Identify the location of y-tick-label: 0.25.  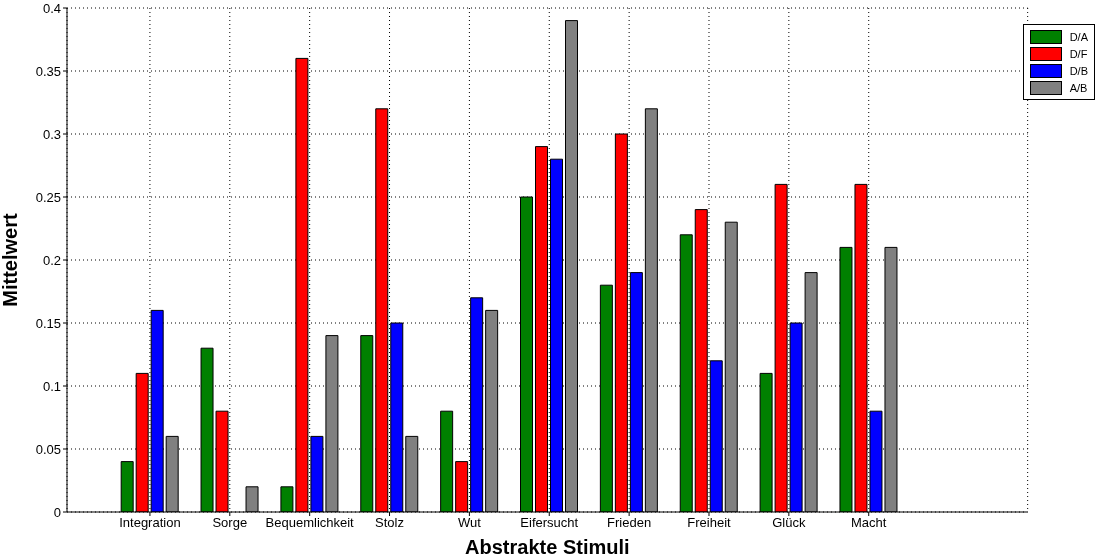
(48, 197).